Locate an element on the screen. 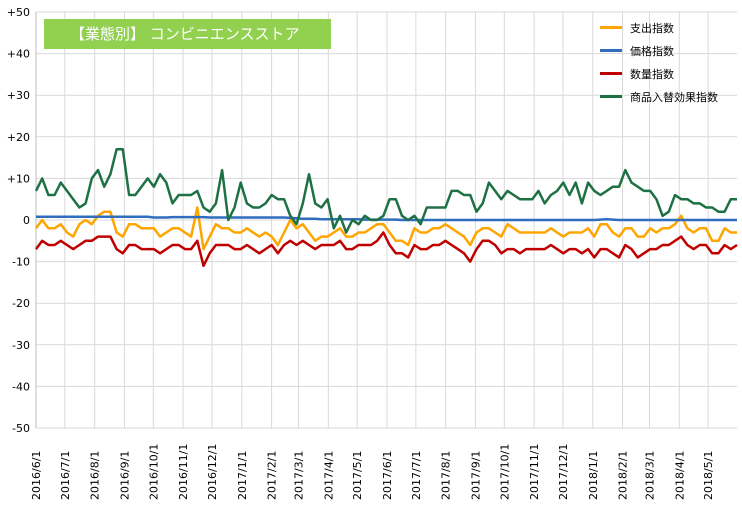 This screenshot has height=509, width=742. legend-label: 商品入替効果指数 is located at coordinates (674, 97).